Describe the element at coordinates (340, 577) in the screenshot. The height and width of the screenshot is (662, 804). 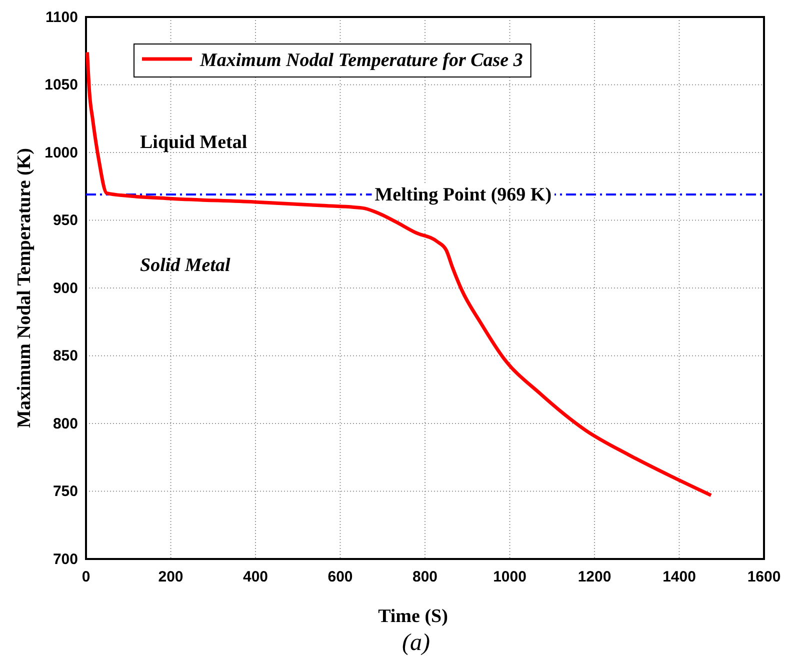
I see `x-tick-label: 600` at that location.